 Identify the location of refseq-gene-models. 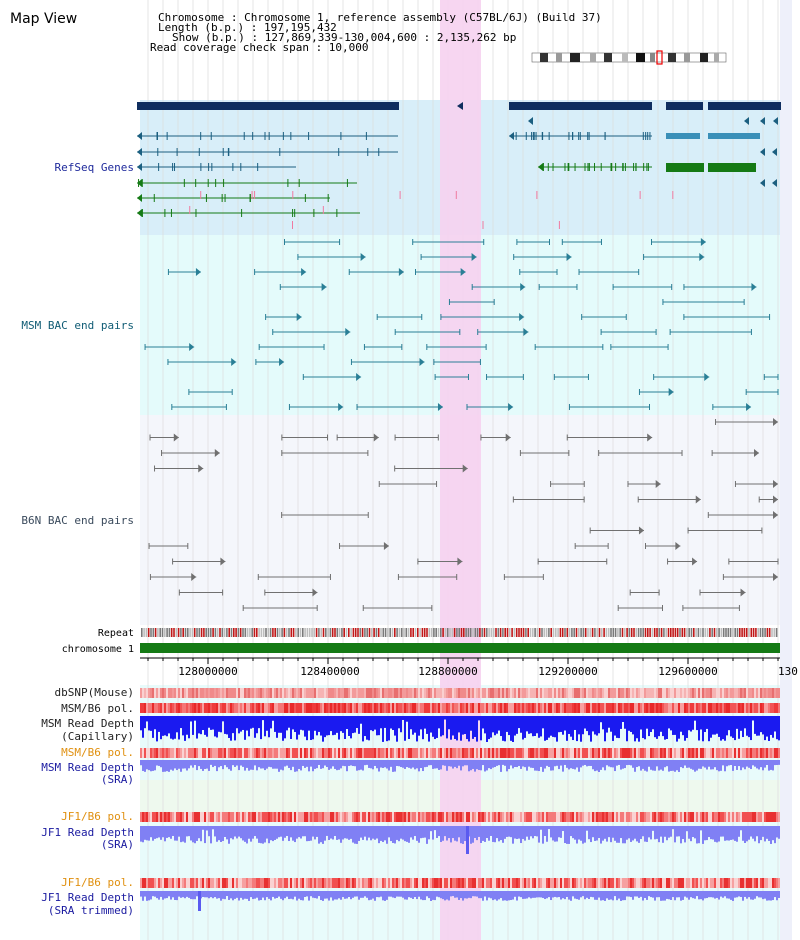
(459, 165).